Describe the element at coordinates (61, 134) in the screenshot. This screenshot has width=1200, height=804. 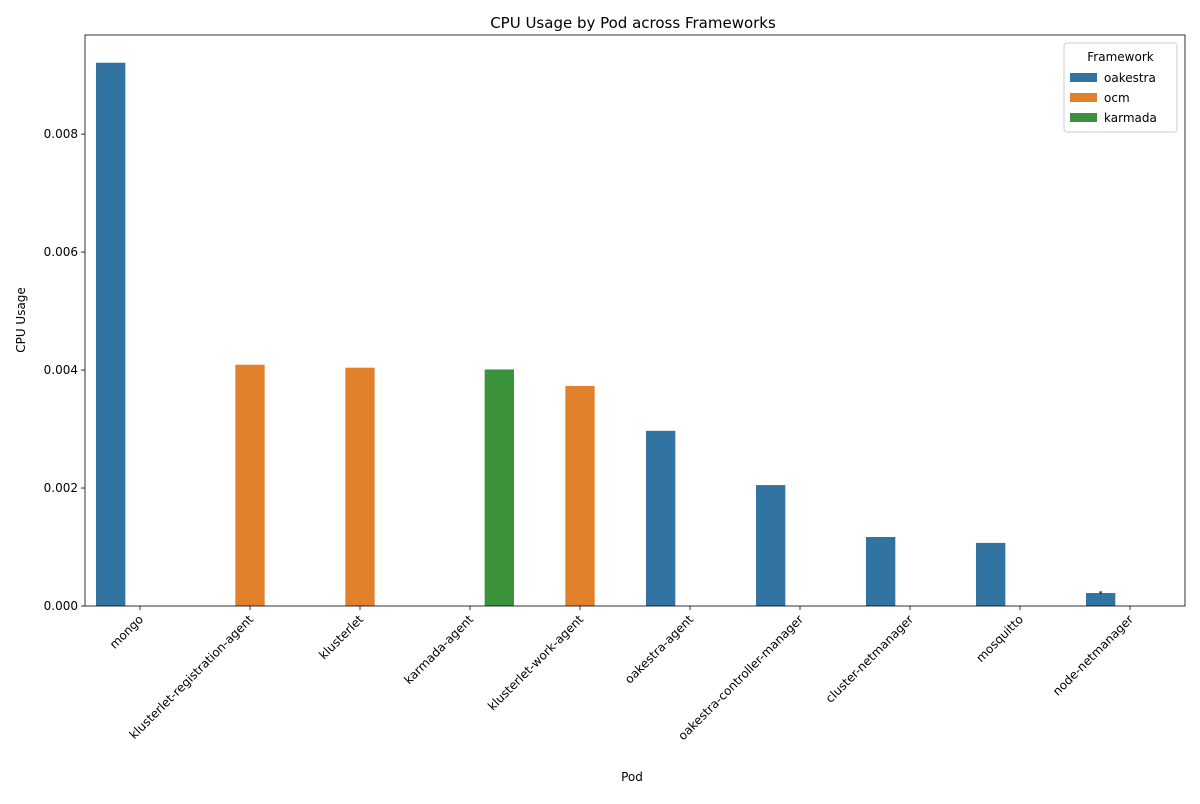
I see `y-tick-label: 0.008` at that location.